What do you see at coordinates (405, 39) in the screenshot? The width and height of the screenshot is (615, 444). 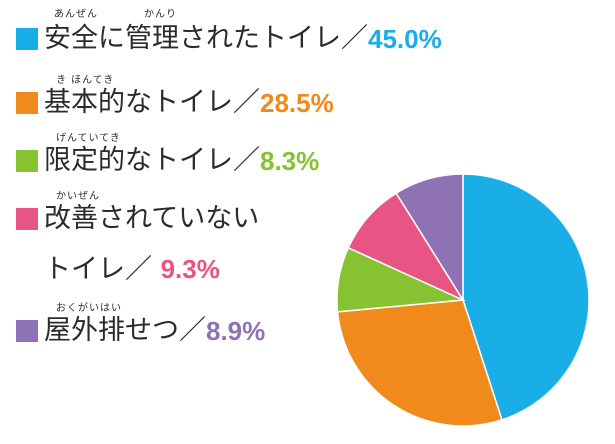 I see `legend-percent-safe: 45.0%` at bounding box center [405, 39].